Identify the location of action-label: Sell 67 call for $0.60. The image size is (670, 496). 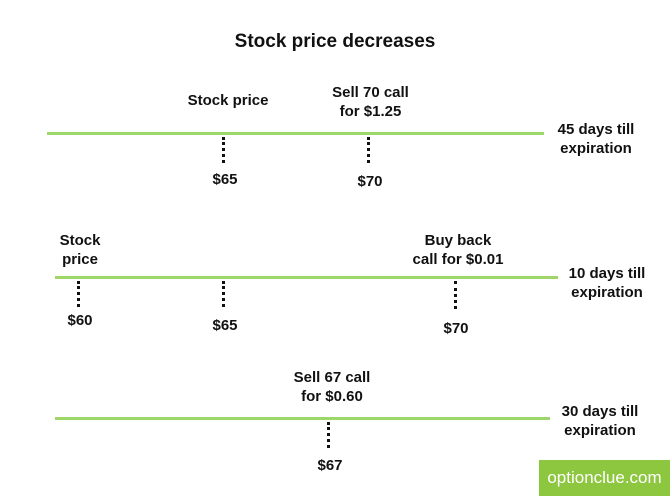
(332, 387).